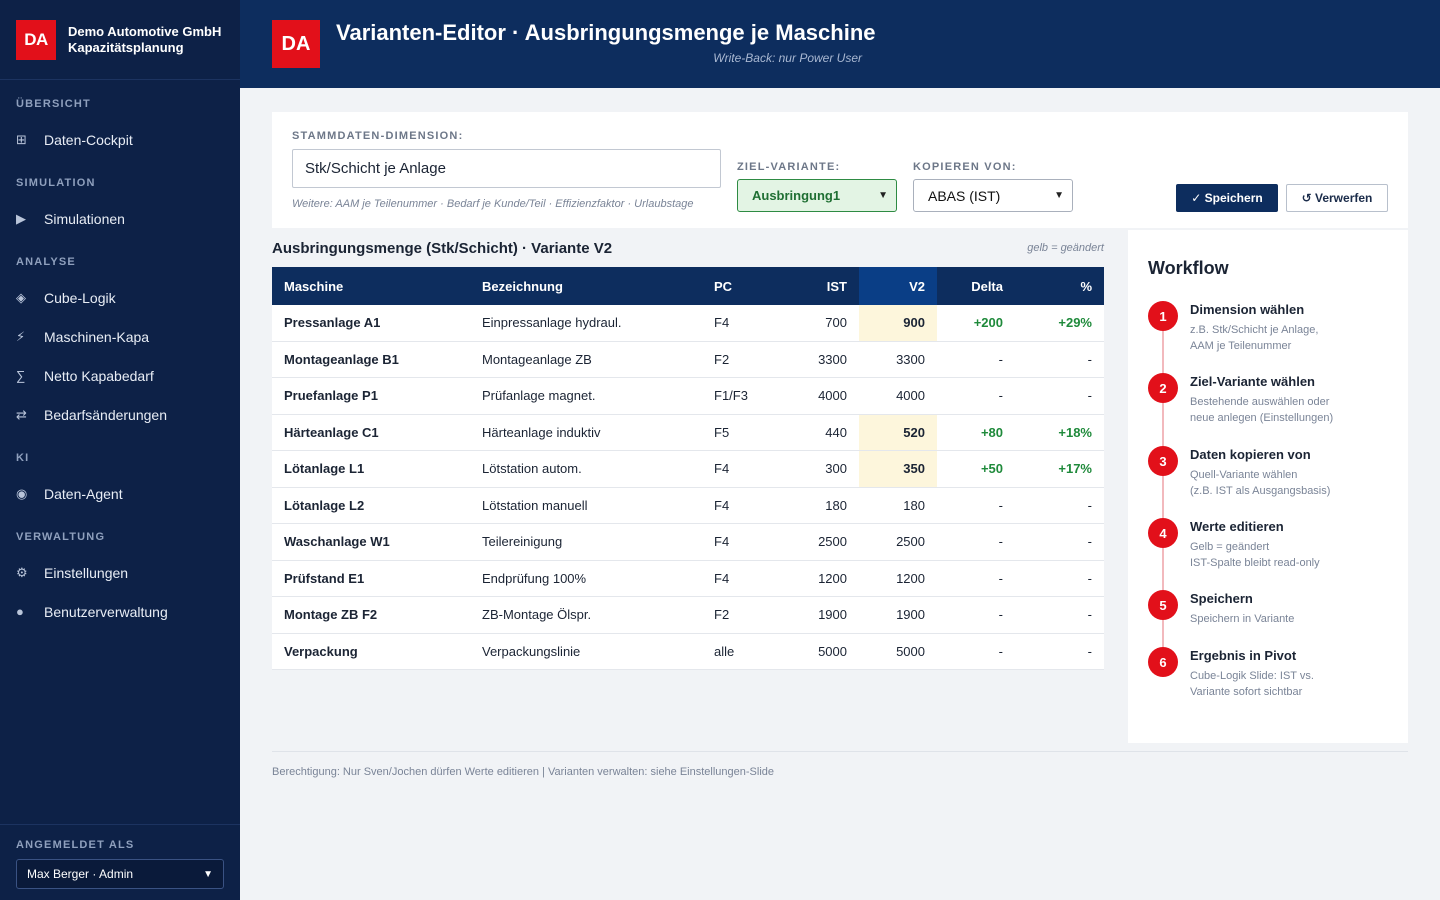 The width and height of the screenshot is (1440, 900). What do you see at coordinates (688, 505) in the screenshot?
I see `table-row: Lötanlage L2 Lötstation manuell F4 180 180 - -` at bounding box center [688, 505].